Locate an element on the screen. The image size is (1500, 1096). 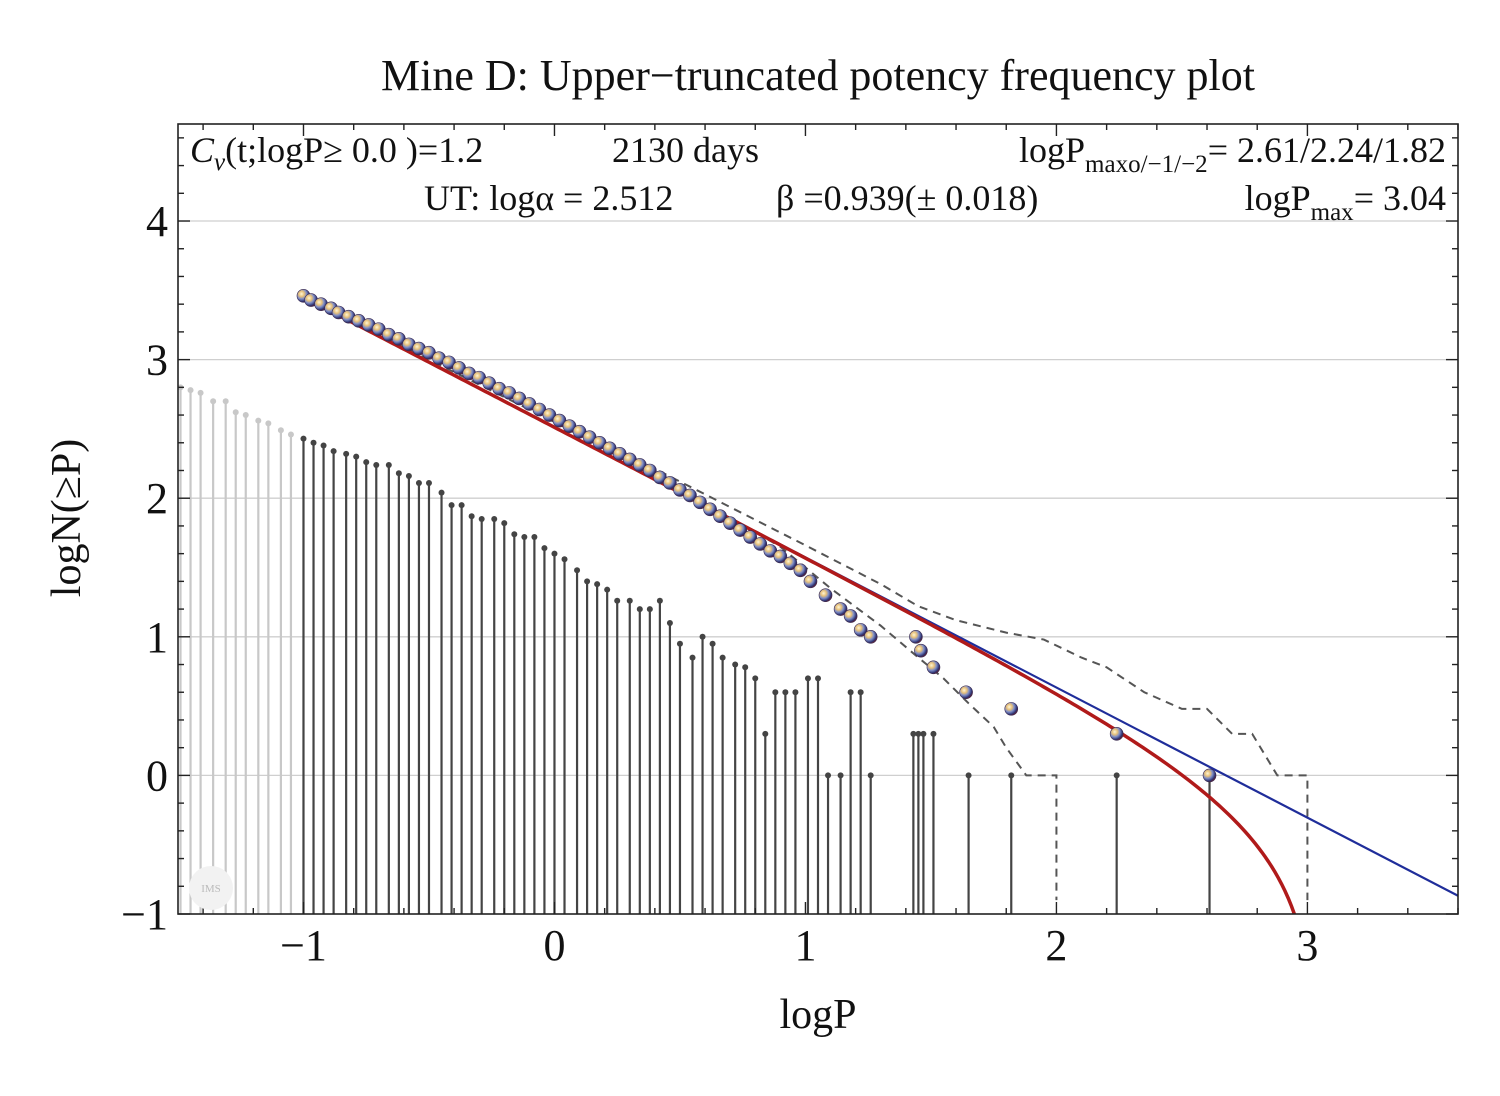
annotation-cv-rest: (t;logP≥ 0.0 )=1.2 is located at coordinates (354, 150).